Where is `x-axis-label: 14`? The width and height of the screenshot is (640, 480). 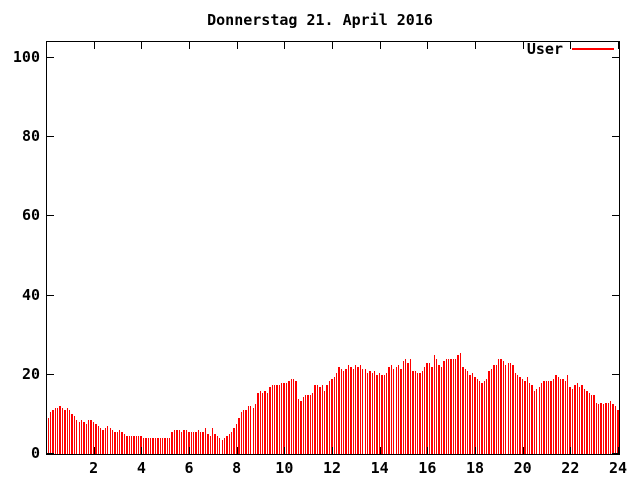 x-axis-label: 14 is located at coordinates (379, 468).